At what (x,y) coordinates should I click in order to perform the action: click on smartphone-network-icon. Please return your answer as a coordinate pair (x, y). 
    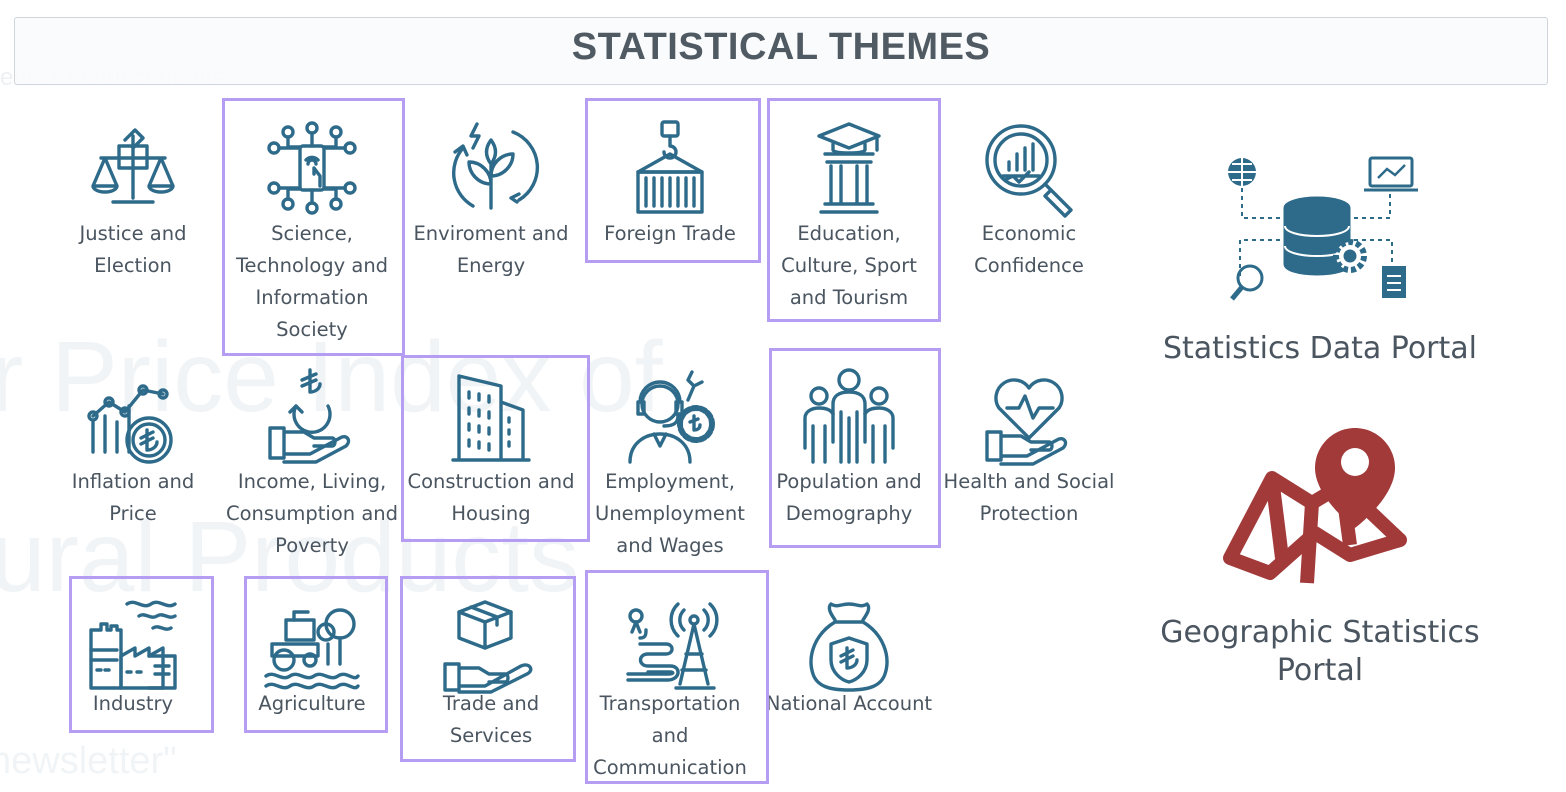
    Looking at the image, I should click on (312, 168).